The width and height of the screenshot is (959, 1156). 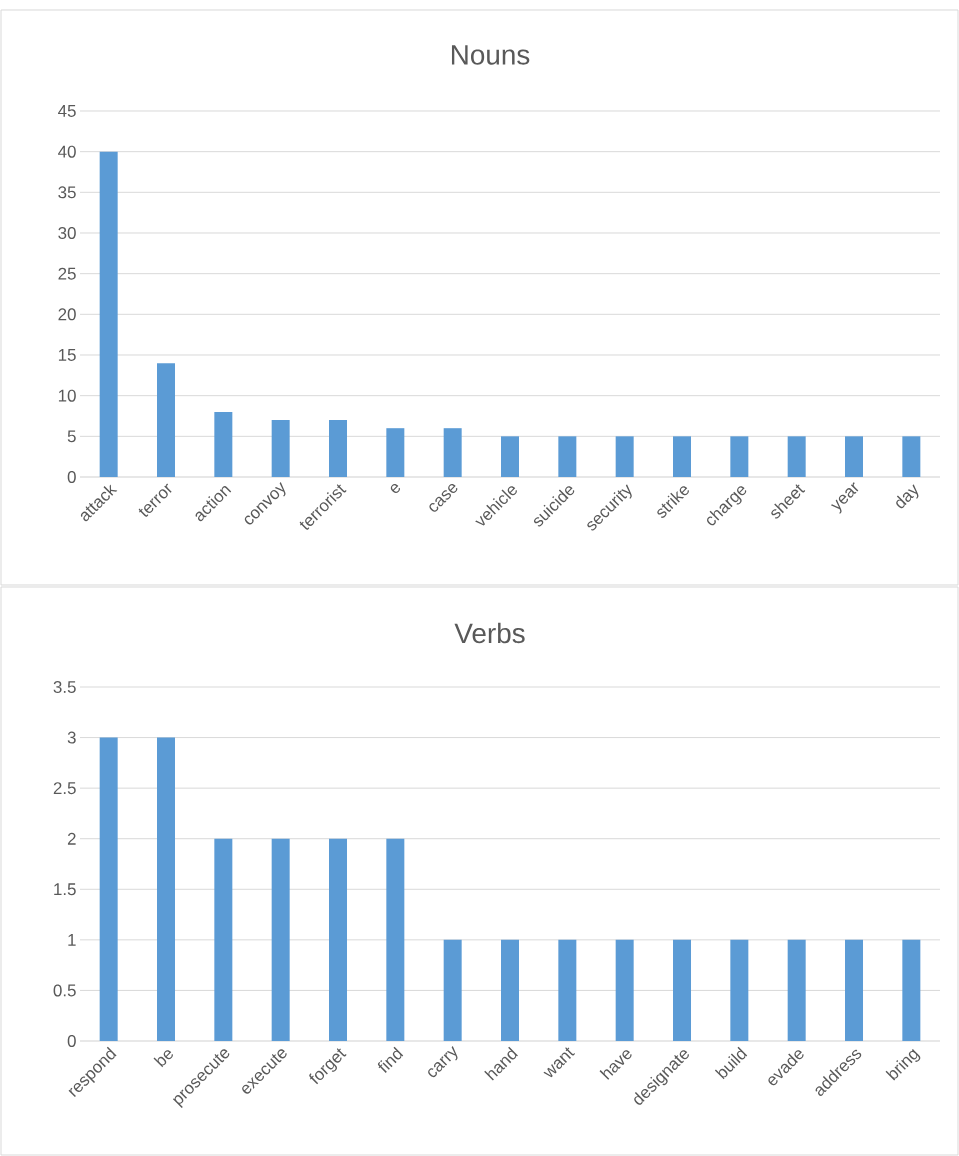 I want to click on x-tick-label: be, so click(x=163, y=1059).